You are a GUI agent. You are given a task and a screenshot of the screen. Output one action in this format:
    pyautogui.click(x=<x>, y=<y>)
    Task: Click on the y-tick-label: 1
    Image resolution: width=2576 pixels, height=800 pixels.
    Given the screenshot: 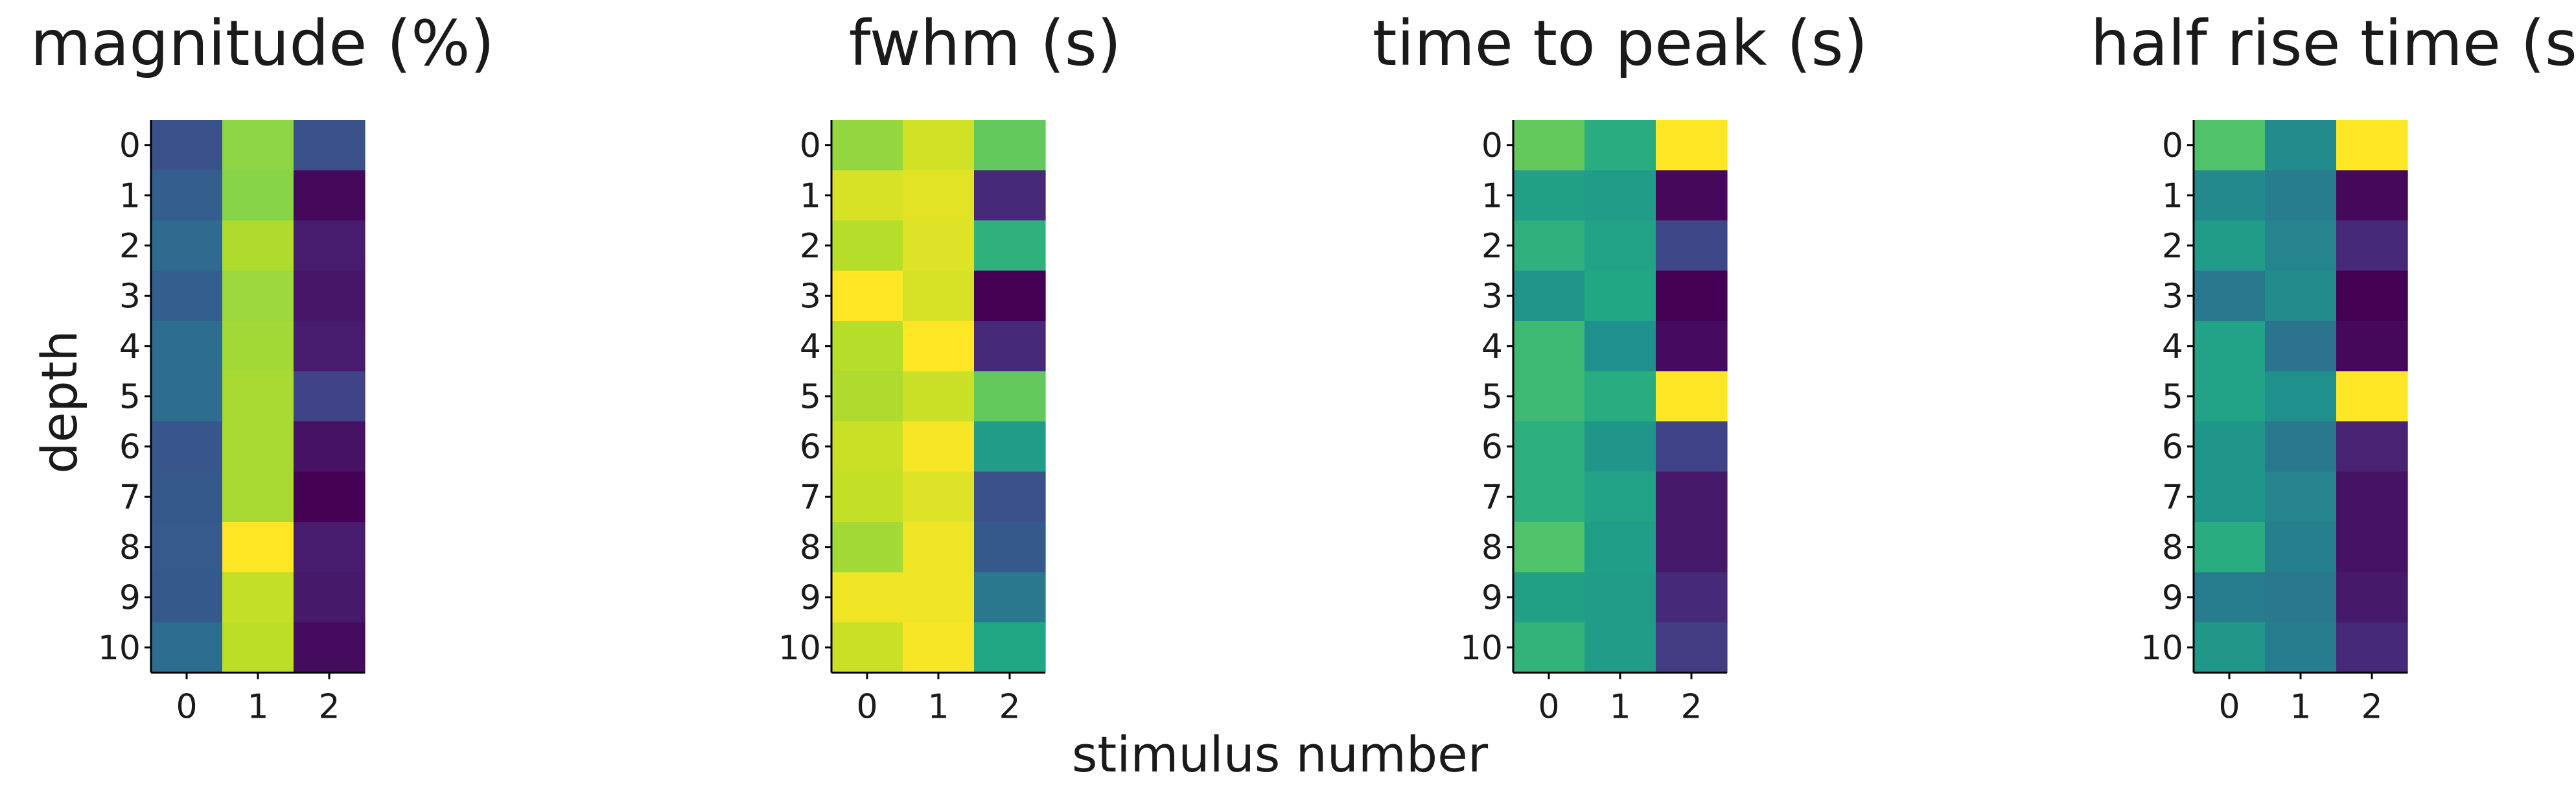 What is the action you would take?
    pyautogui.click(x=811, y=195)
    